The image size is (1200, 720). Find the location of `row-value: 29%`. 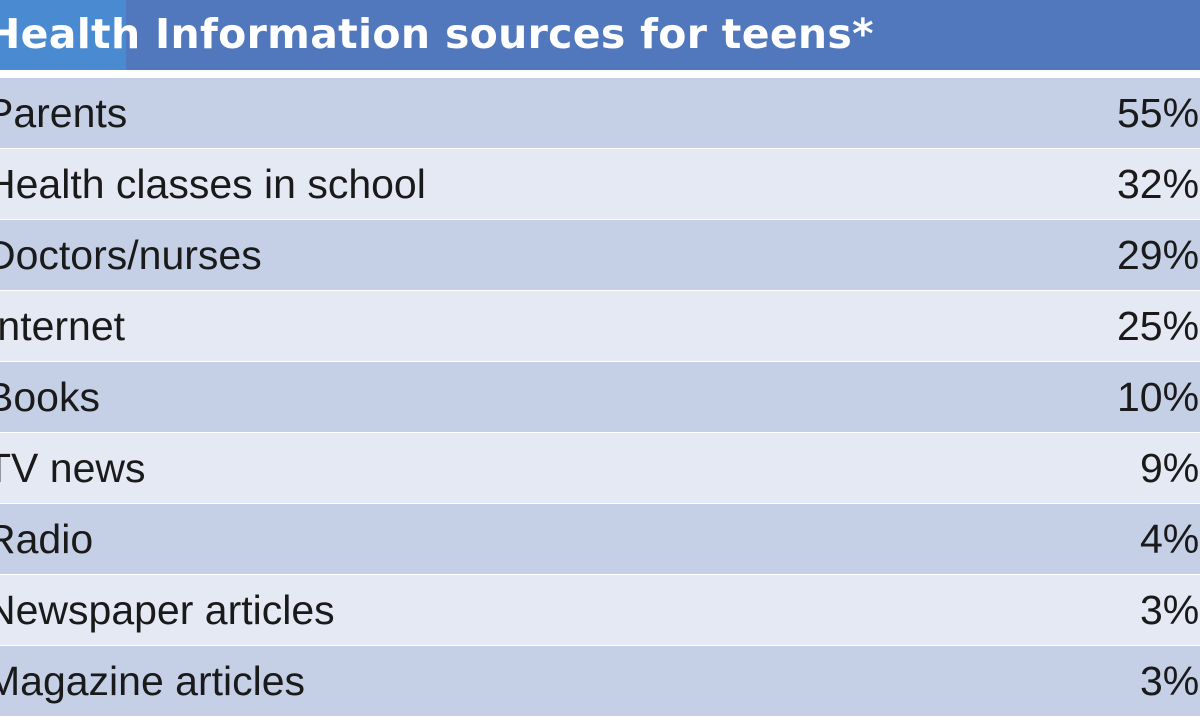

row-value: 29% is located at coordinates (1158, 255).